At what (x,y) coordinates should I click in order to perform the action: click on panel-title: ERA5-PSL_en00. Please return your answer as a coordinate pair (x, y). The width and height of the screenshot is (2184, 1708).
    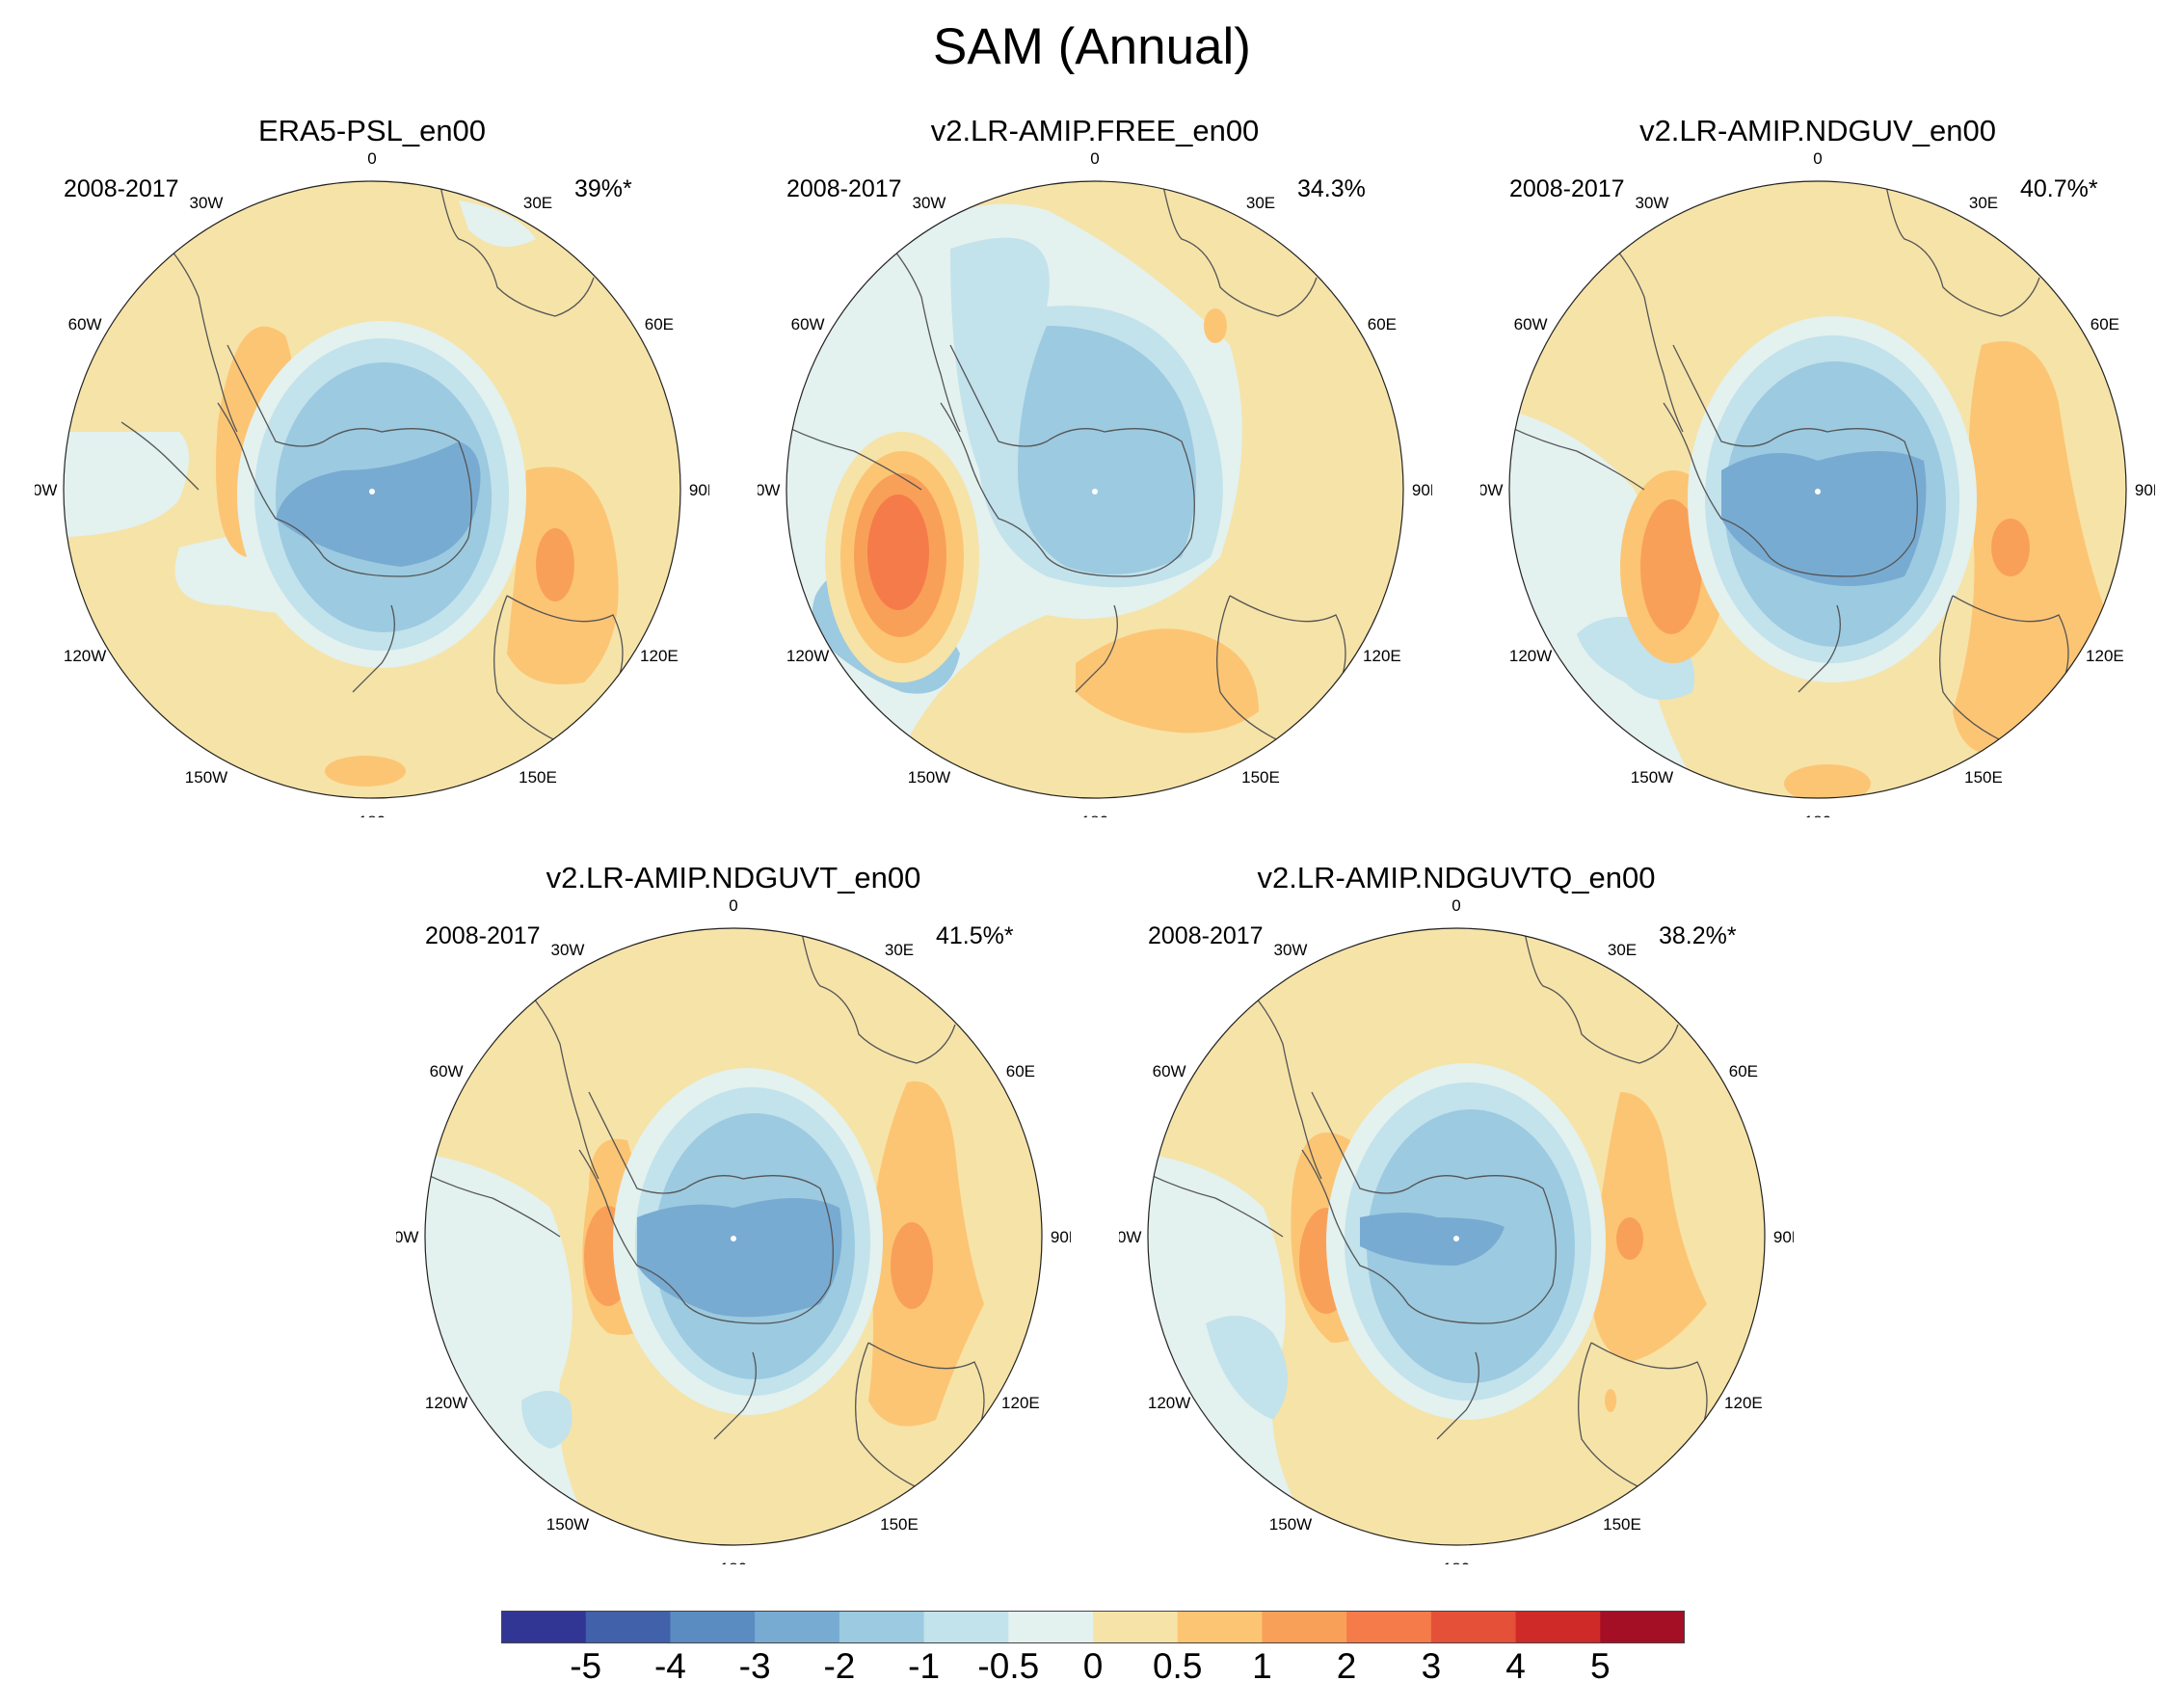
    Looking at the image, I should click on (372, 130).